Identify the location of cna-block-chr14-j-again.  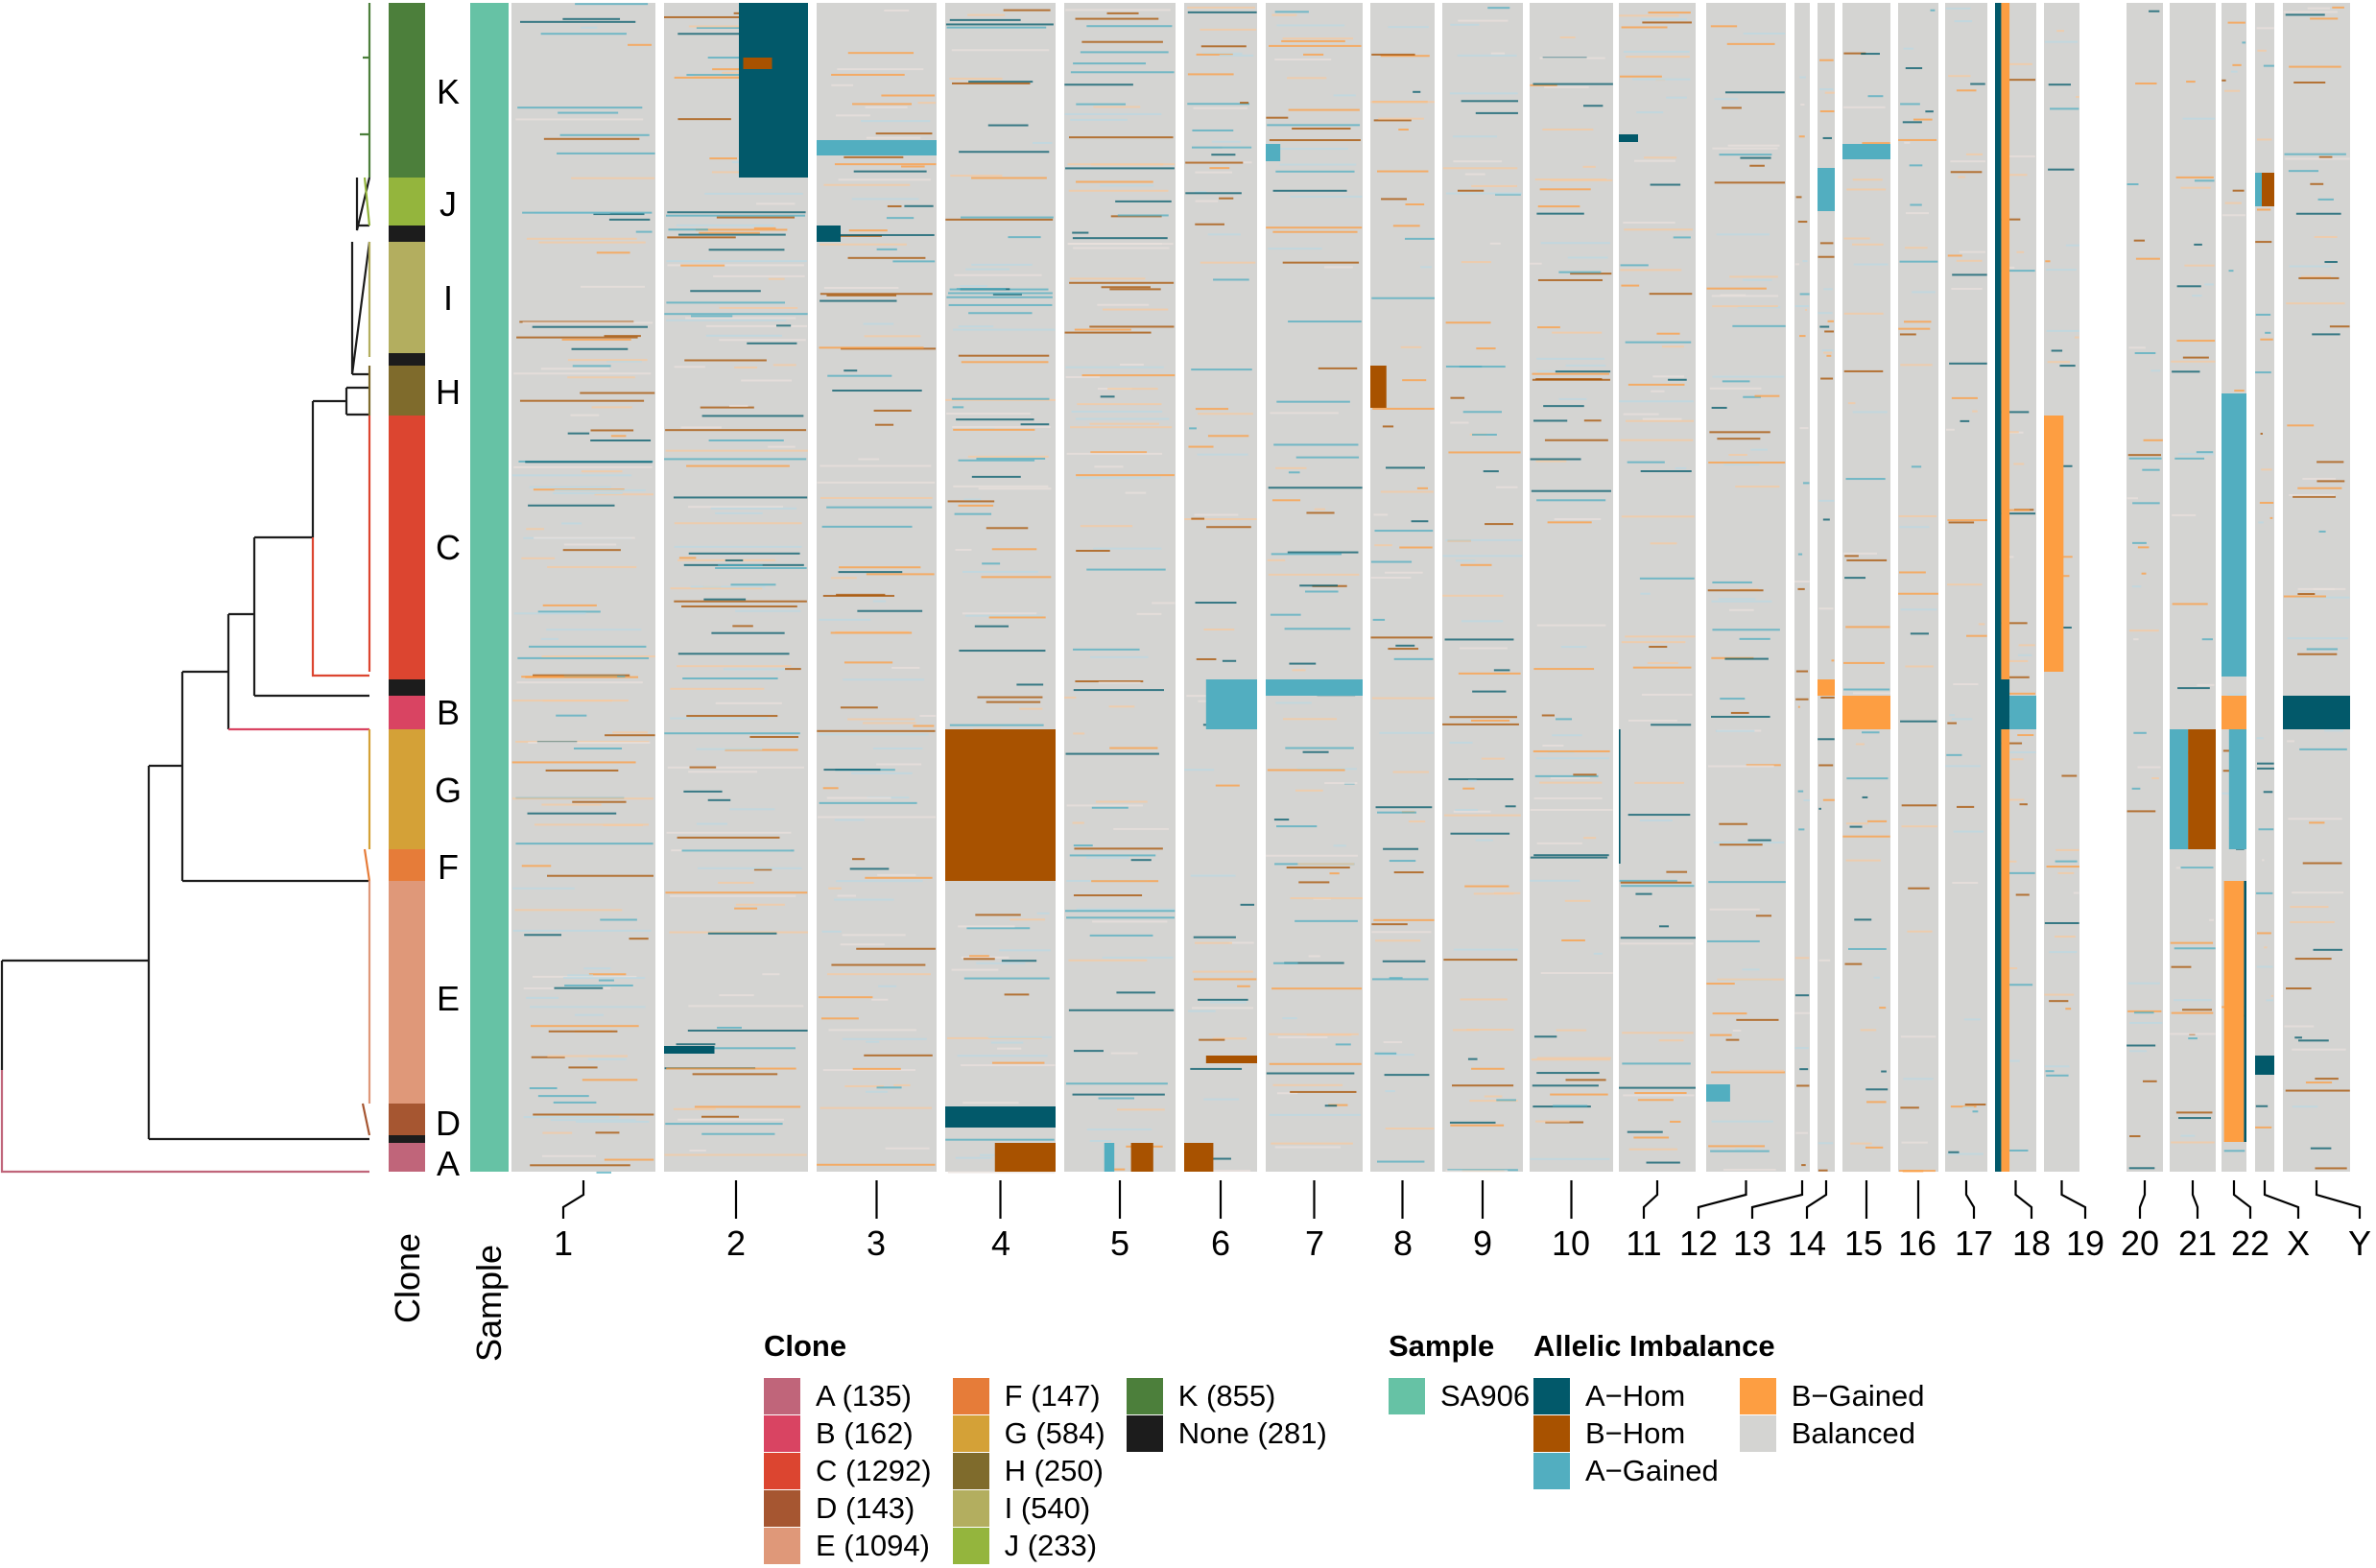
(1827, 189).